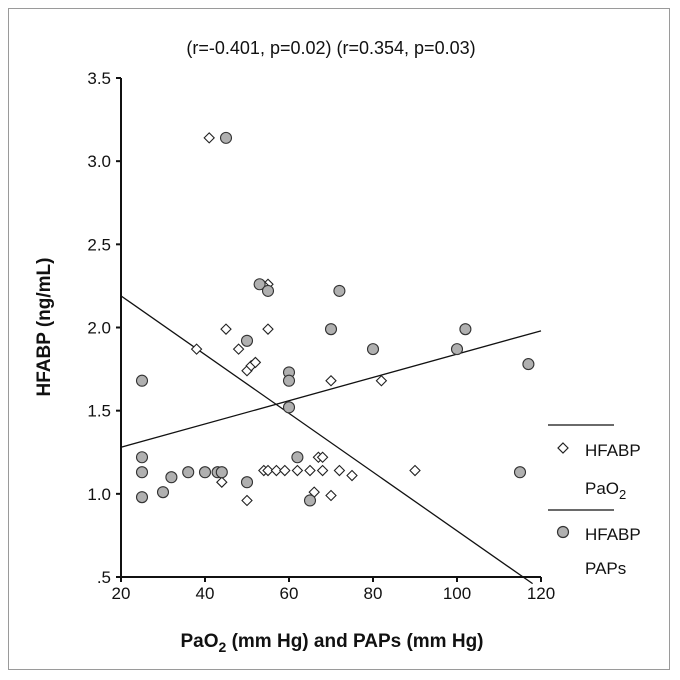 This screenshot has width=680, height=680. What do you see at coordinates (99, 328) in the screenshot?
I see `y-tick-label: 2.0` at bounding box center [99, 328].